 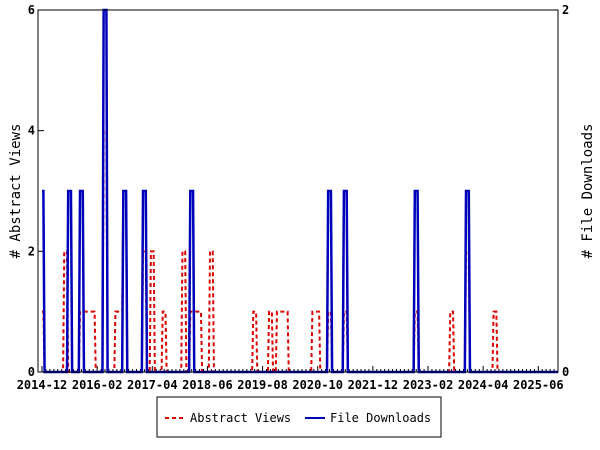 What do you see at coordinates (152, 385) in the screenshot?
I see `x-tick-label: 2017-04` at bounding box center [152, 385].